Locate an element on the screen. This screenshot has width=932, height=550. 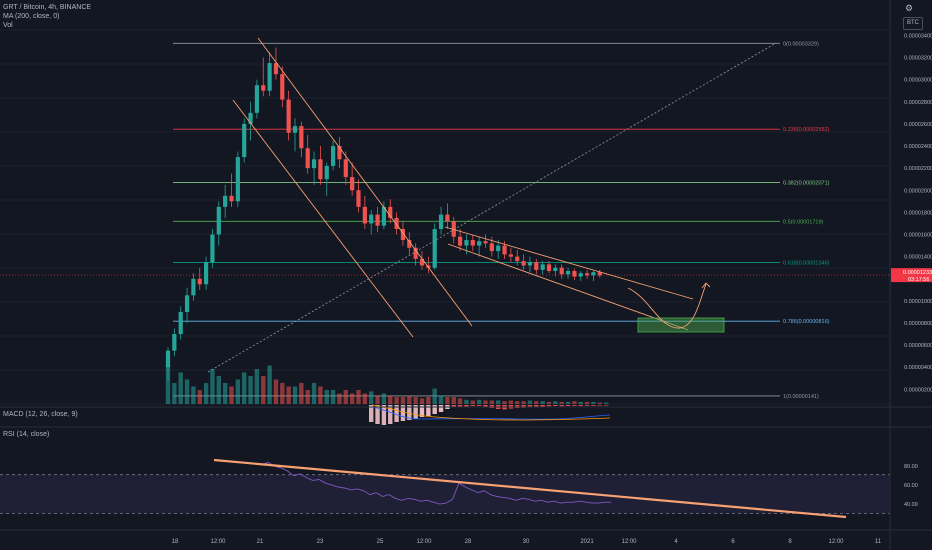
countdown-label: 03:17:56 is located at coordinates (918, 280).